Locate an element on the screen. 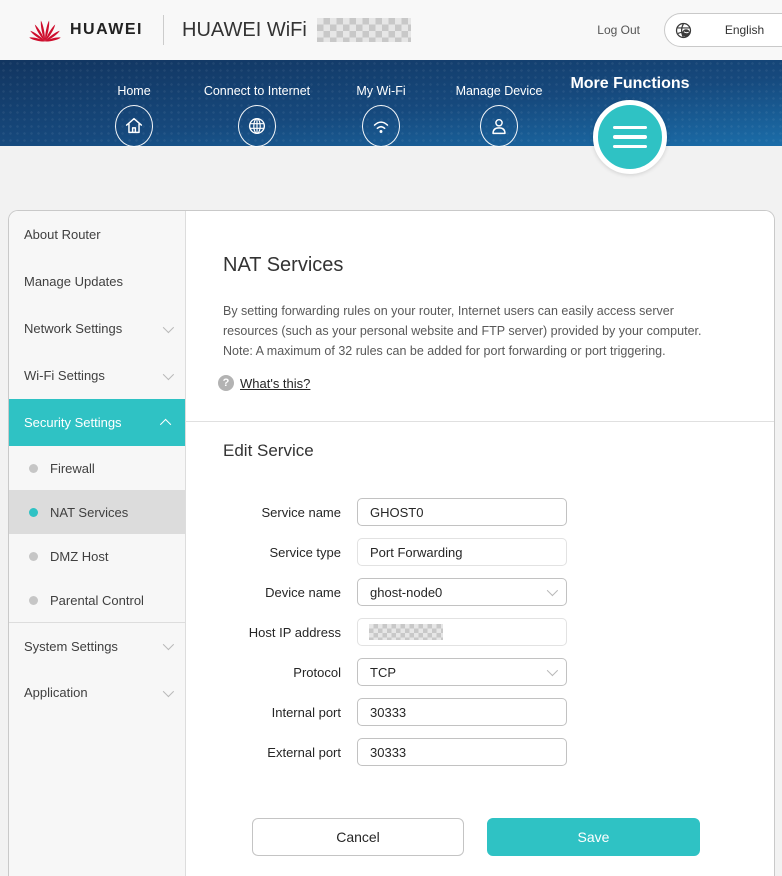 The width and height of the screenshot is (782, 876). redacted-device-name is located at coordinates (363, 30).